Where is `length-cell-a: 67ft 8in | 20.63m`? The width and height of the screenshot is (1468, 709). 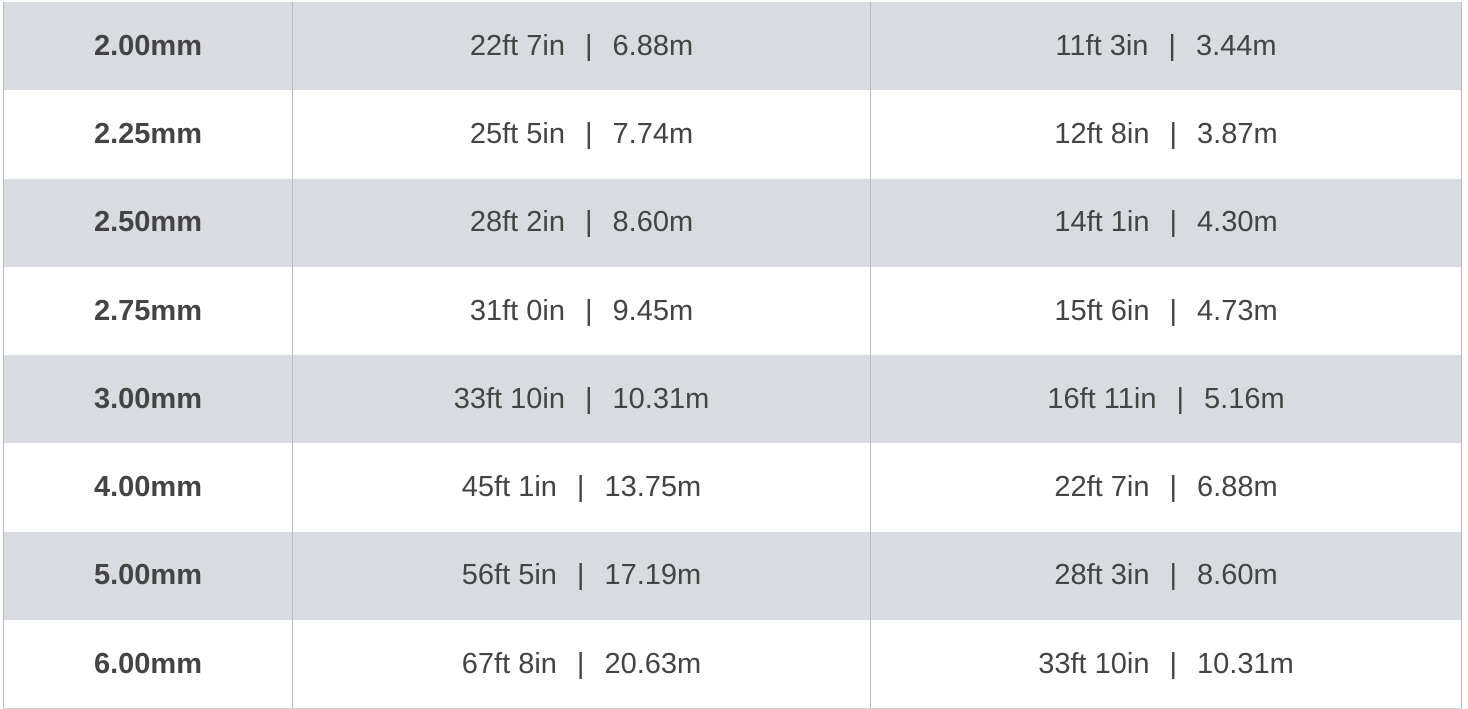
length-cell-a: 67ft 8in | 20.63m is located at coordinates (581, 664).